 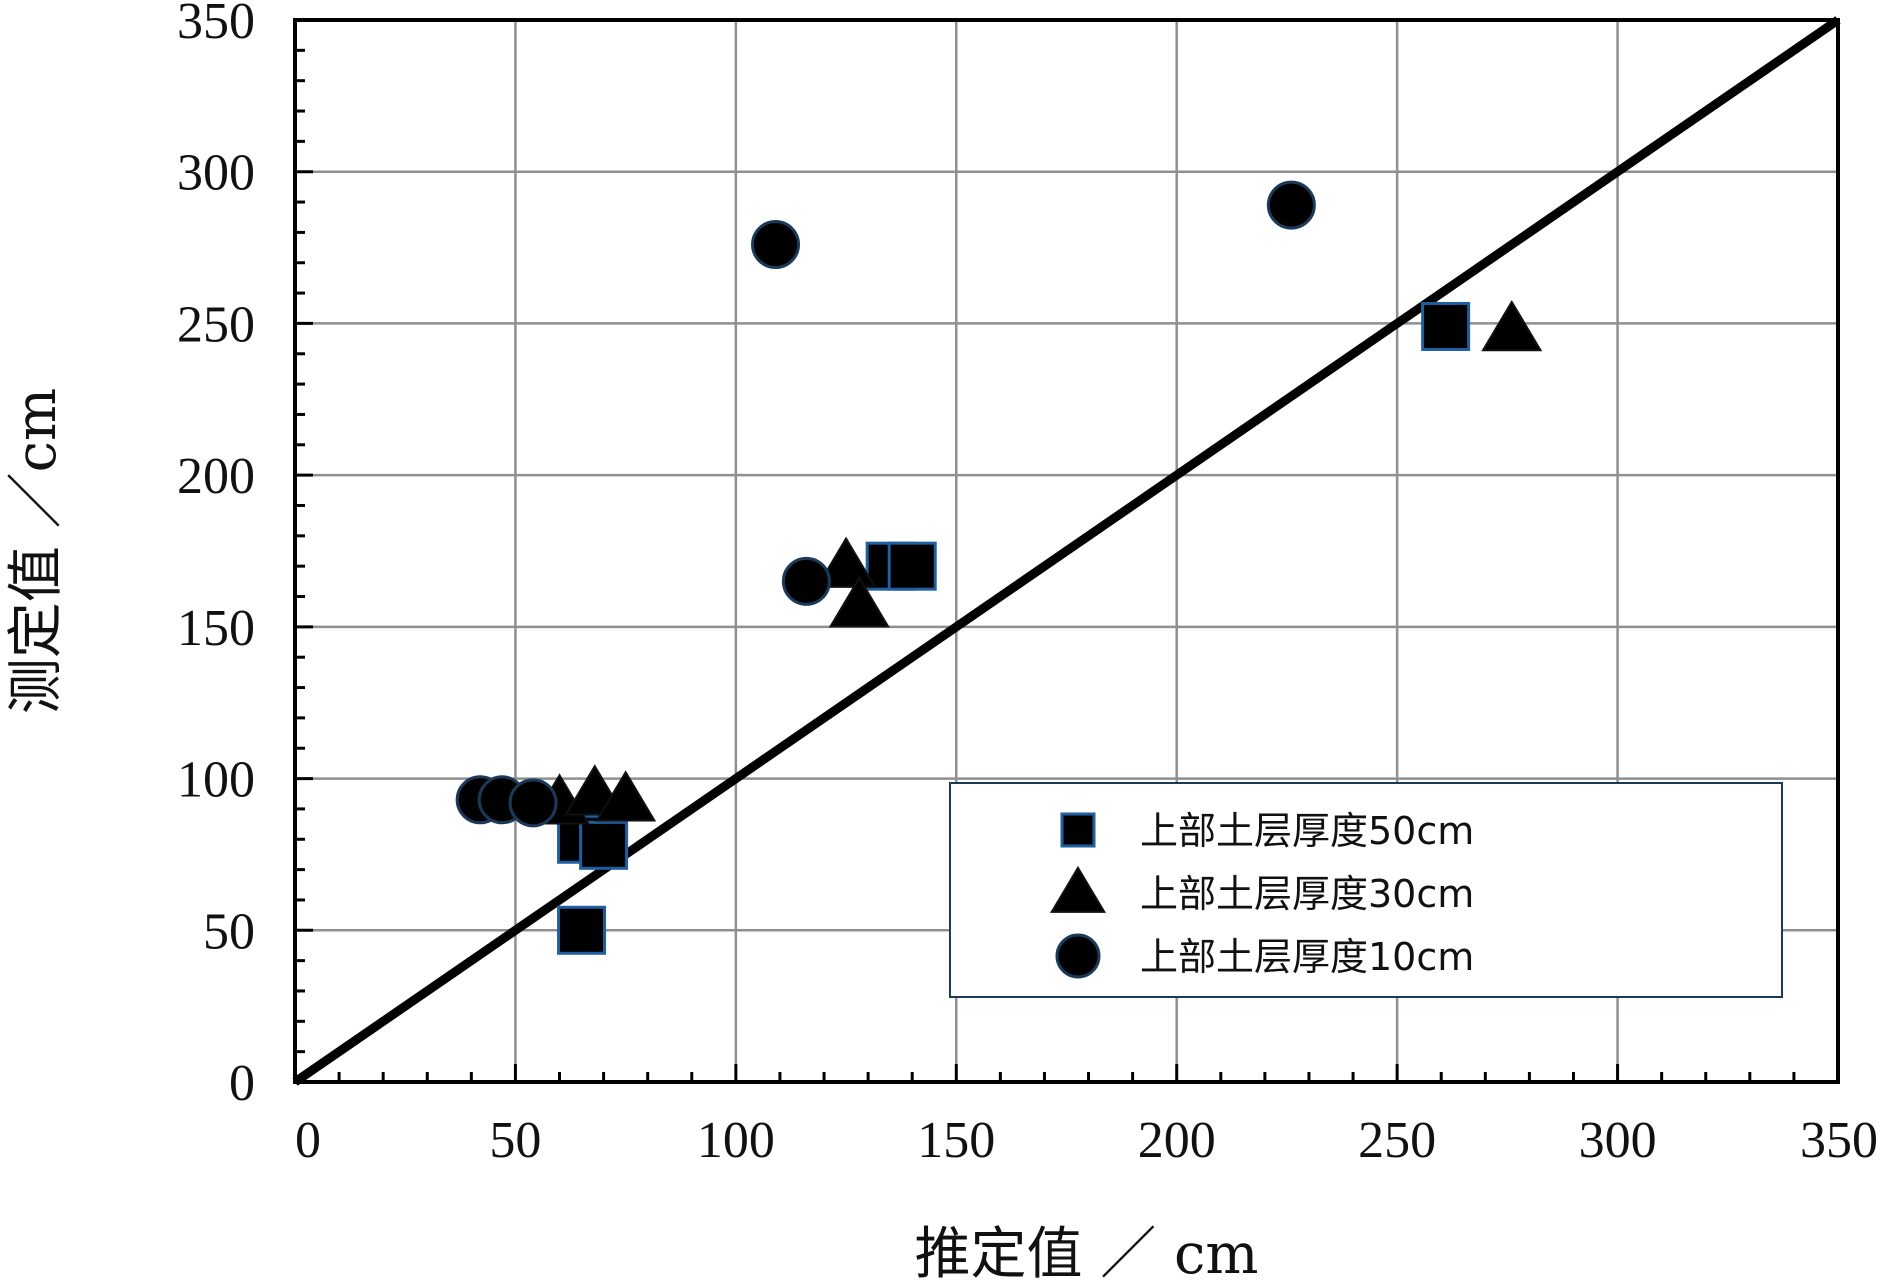 I want to click on x-tick-label: 300, so click(x=1618, y=1140).